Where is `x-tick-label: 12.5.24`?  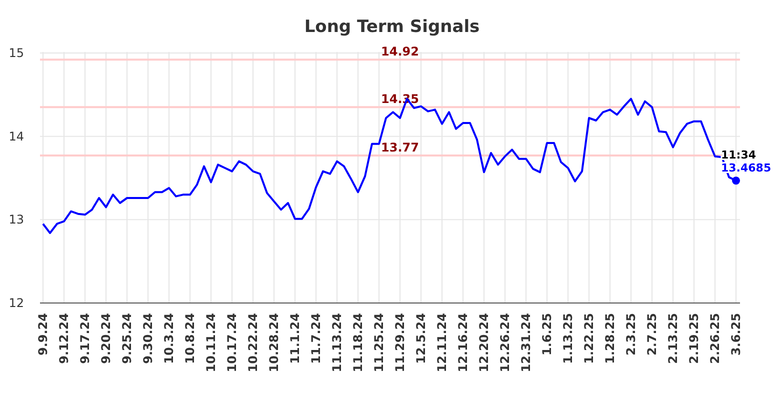
x-tick-label: 12.5.24 is located at coordinates (421, 338).